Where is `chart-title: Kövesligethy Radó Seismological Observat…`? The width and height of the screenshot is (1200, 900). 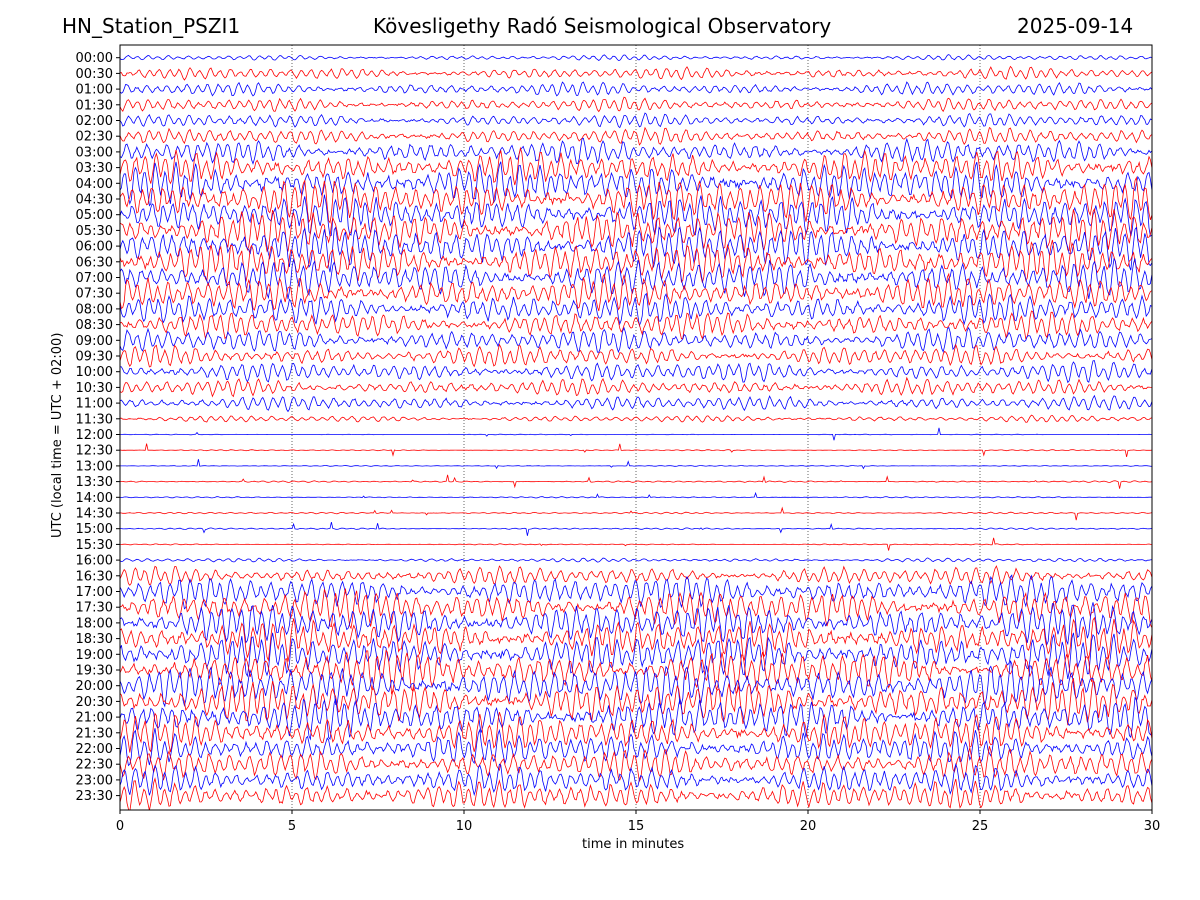 chart-title: Kövesligethy Radó Seismological Observat… is located at coordinates (602, 26).